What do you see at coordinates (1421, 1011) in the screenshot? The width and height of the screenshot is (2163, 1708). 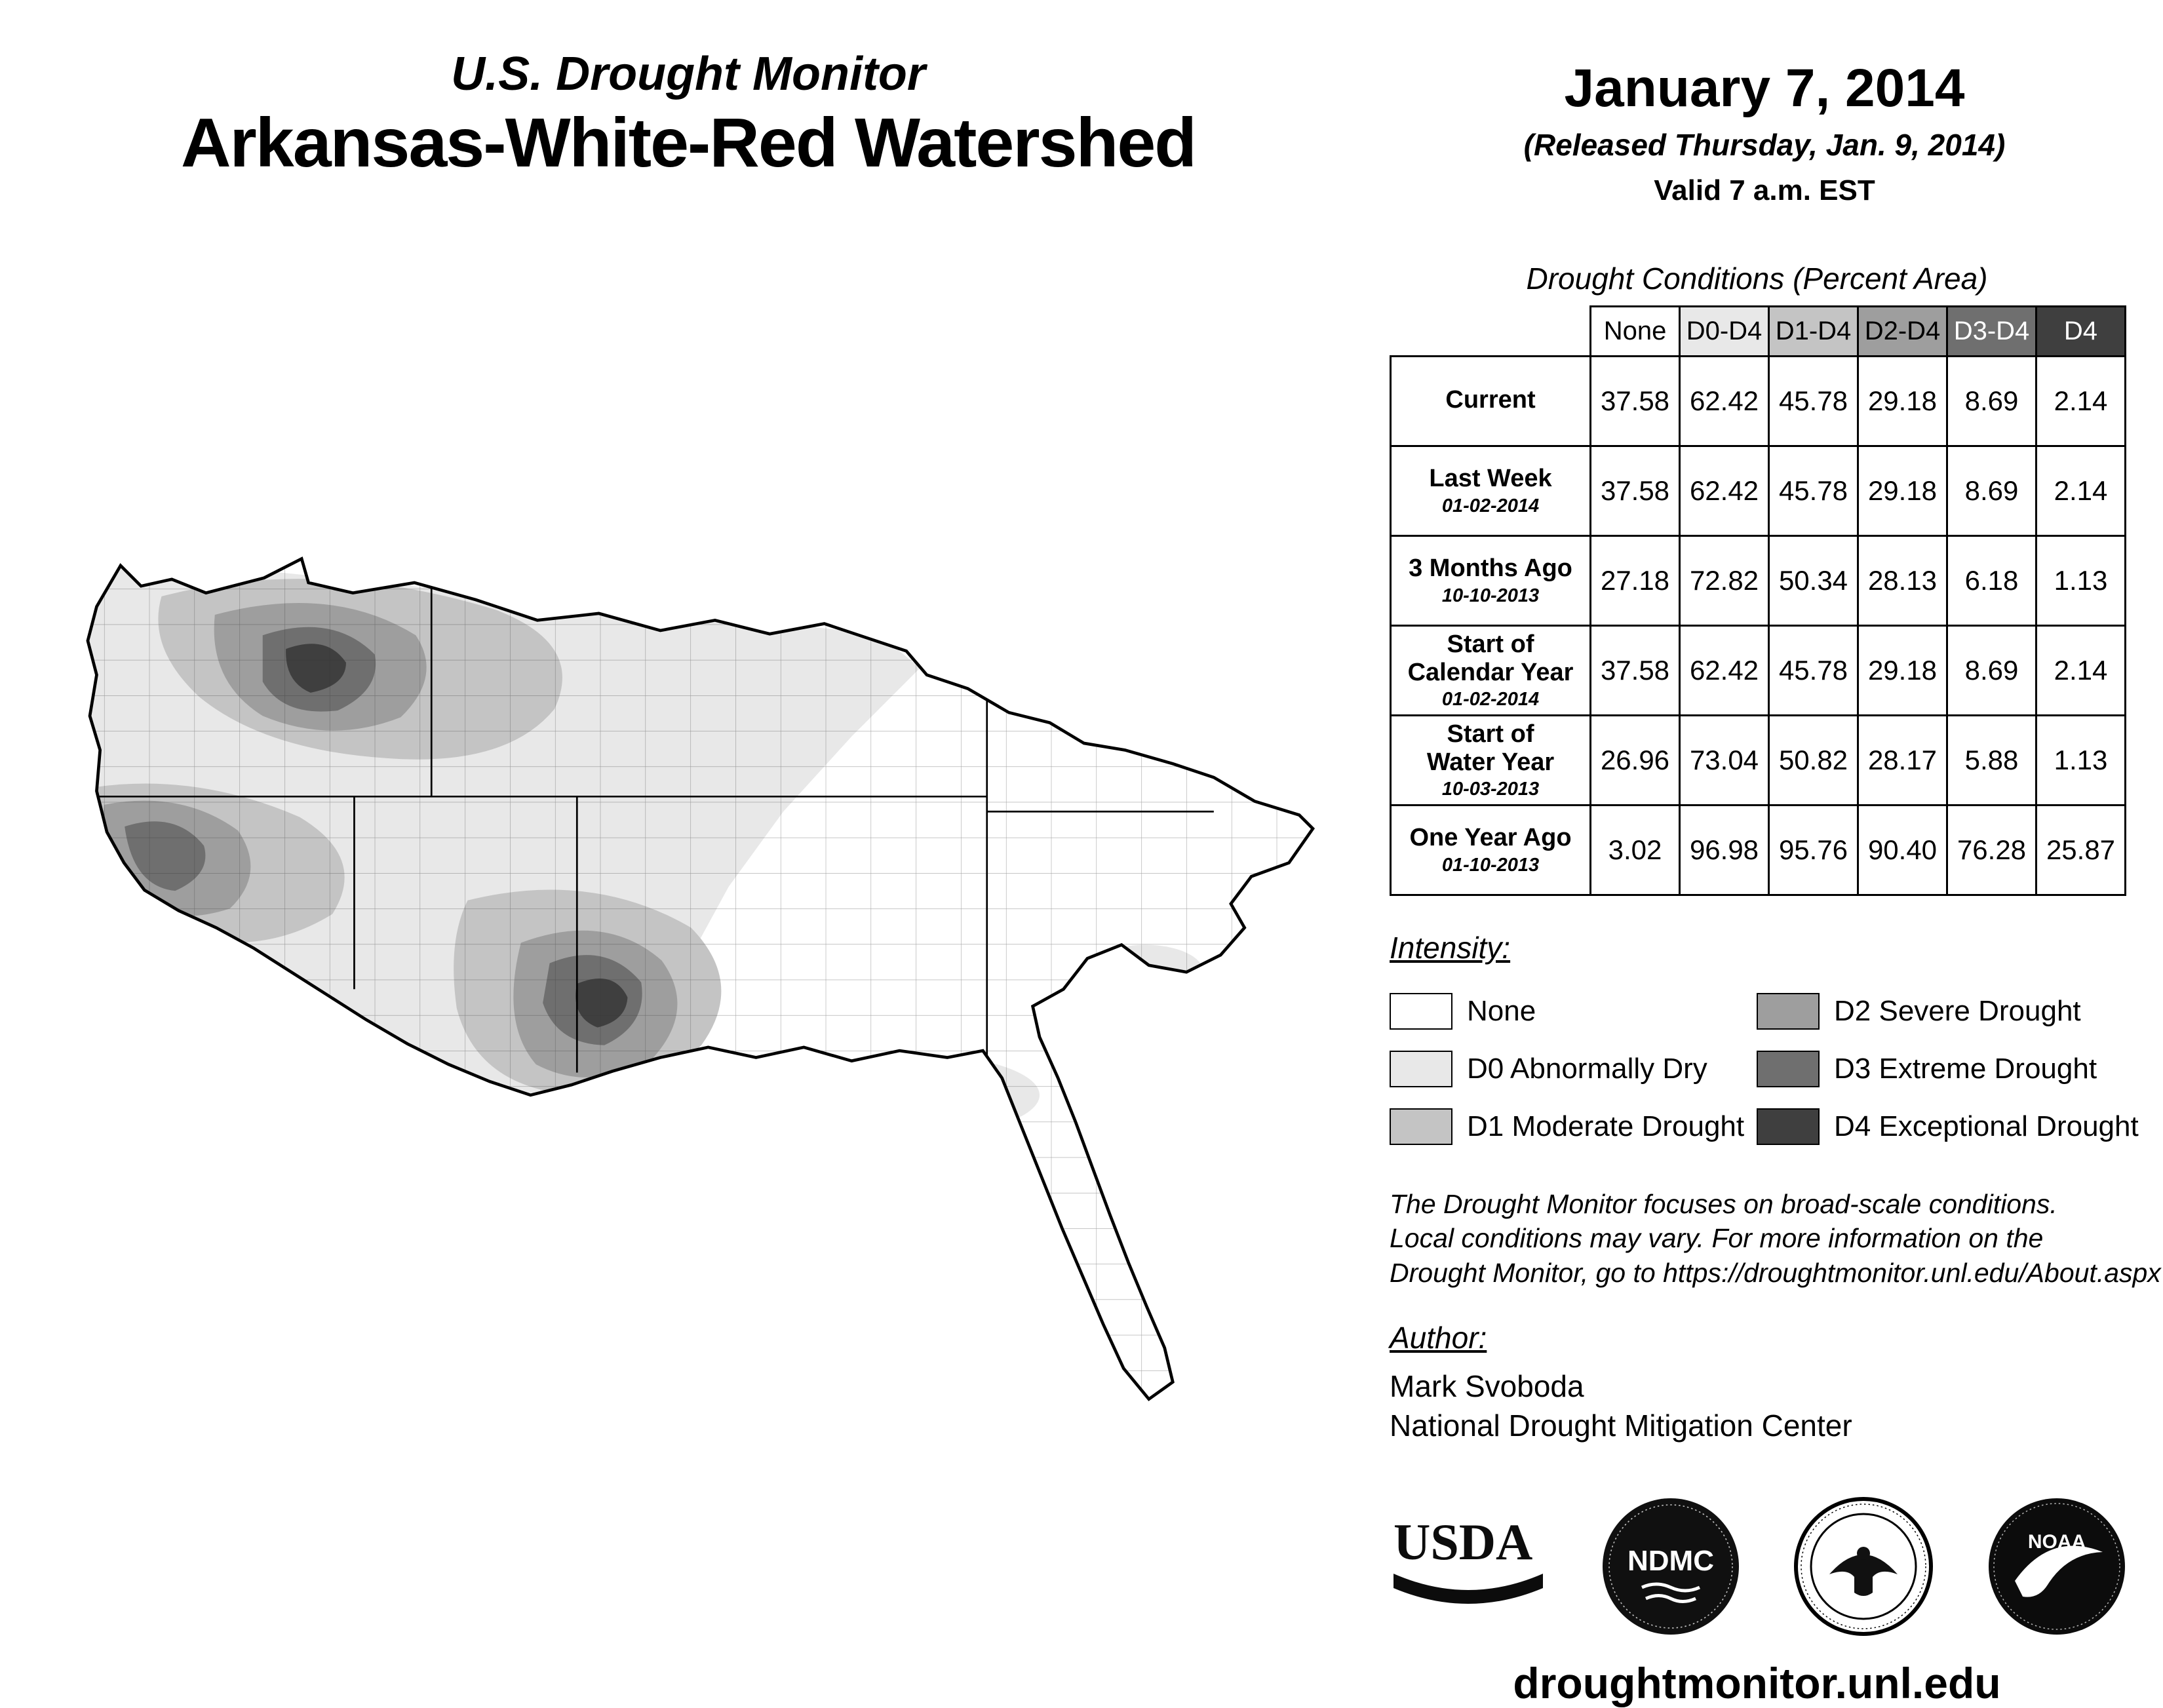 I see `legend-swatch-none` at bounding box center [1421, 1011].